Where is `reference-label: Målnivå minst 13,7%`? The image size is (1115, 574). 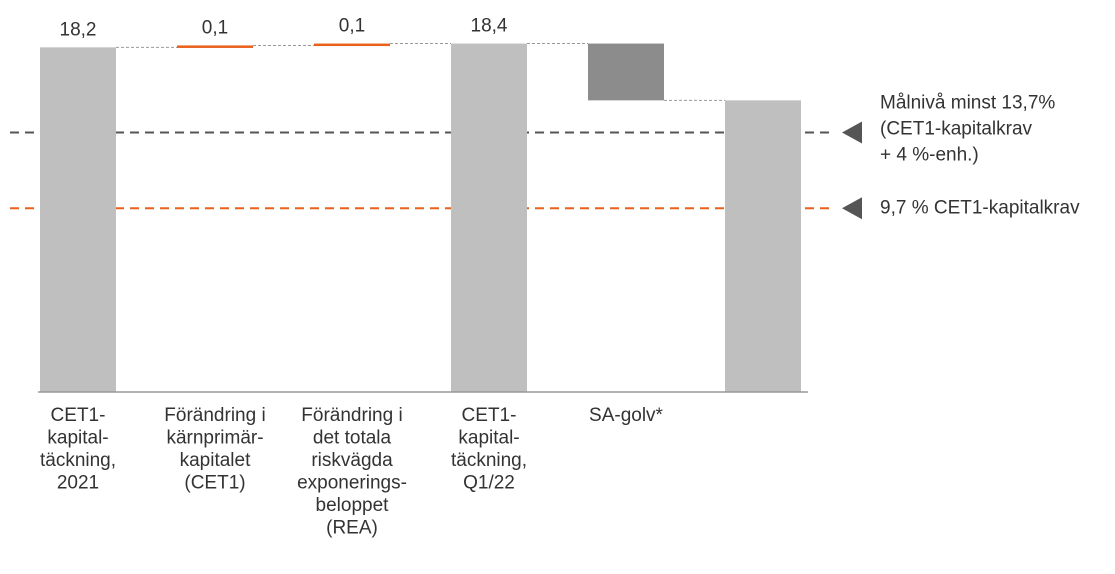
reference-label: Målnivå minst 13,7% is located at coordinates (967, 103).